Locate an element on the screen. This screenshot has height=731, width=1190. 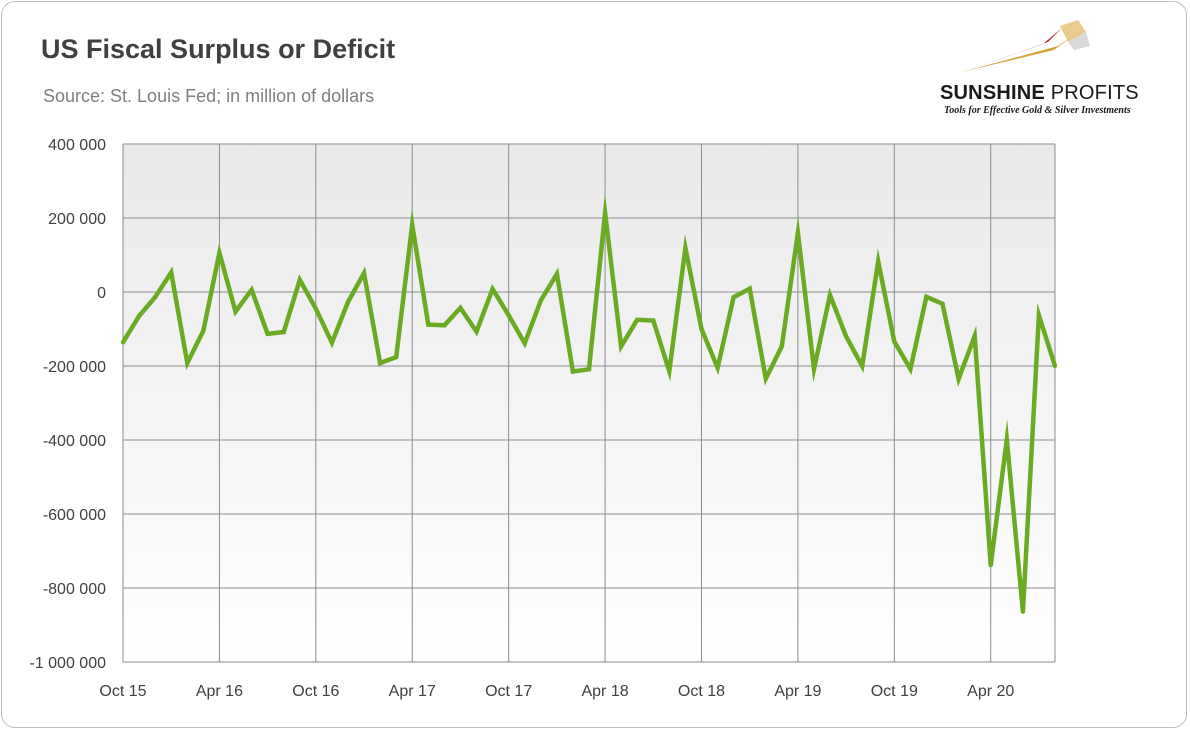
logo-swoosh-icon is located at coordinates (1022, 47).